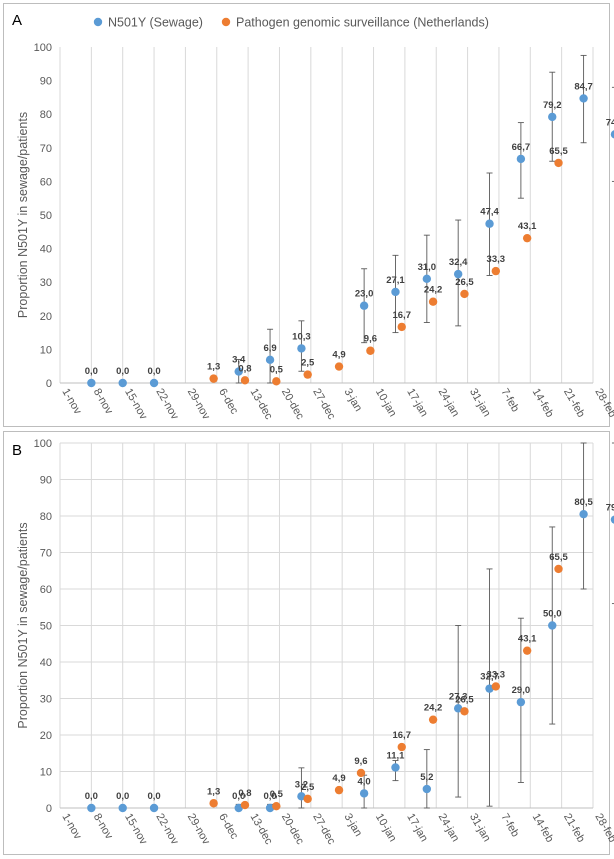 This screenshot has width=614, height=859. I want to click on data-label: 10,3, so click(301, 336).